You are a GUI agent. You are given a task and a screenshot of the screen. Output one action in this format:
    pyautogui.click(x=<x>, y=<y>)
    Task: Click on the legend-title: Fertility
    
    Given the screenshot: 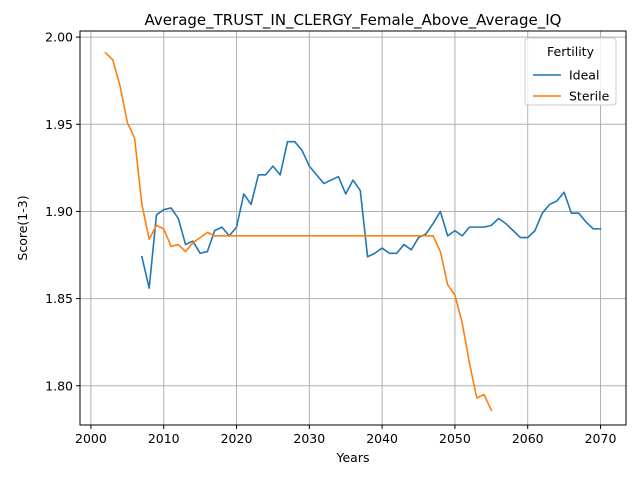 What is the action you would take?
    pyautogui.click(x=571, y=51)
    